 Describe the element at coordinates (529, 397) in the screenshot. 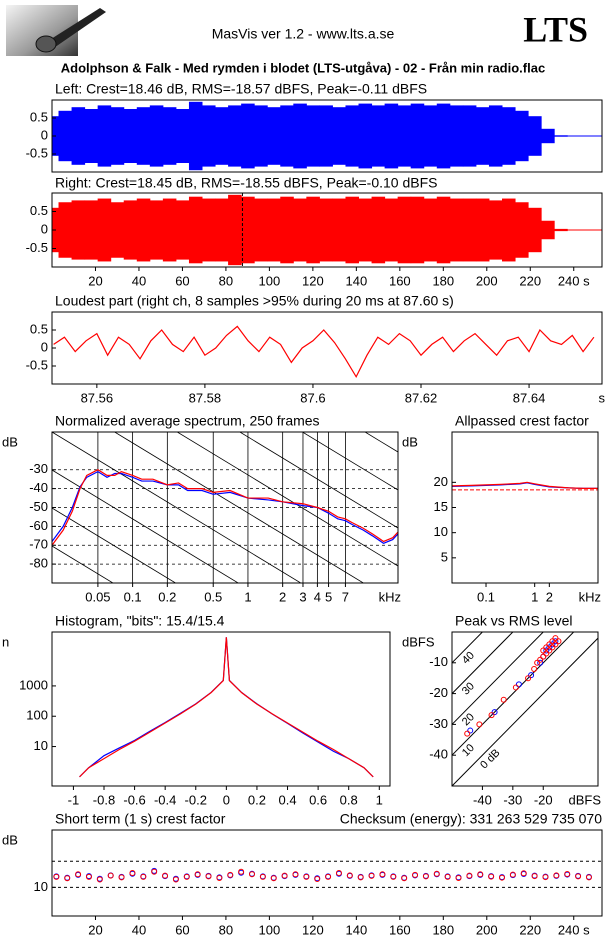

I see `x-tick-label: 87.64` at that location.